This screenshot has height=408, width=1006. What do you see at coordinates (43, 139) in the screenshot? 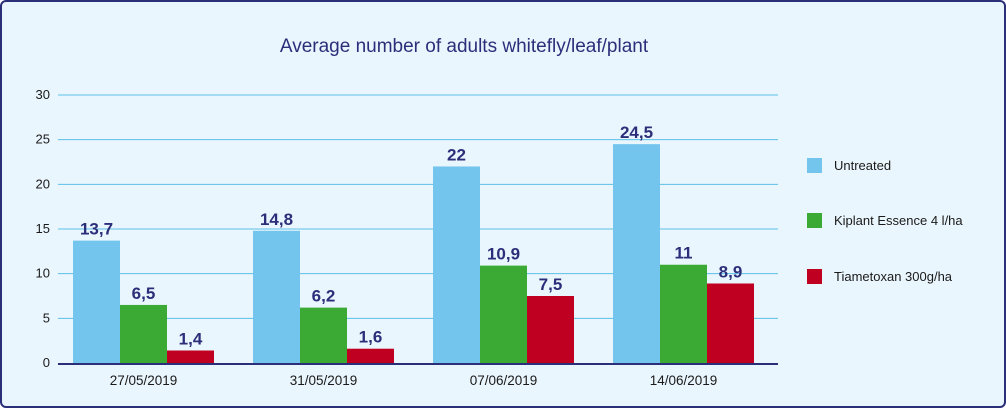
I see `y-tick-label: 25` at bounding box center [43, 139].